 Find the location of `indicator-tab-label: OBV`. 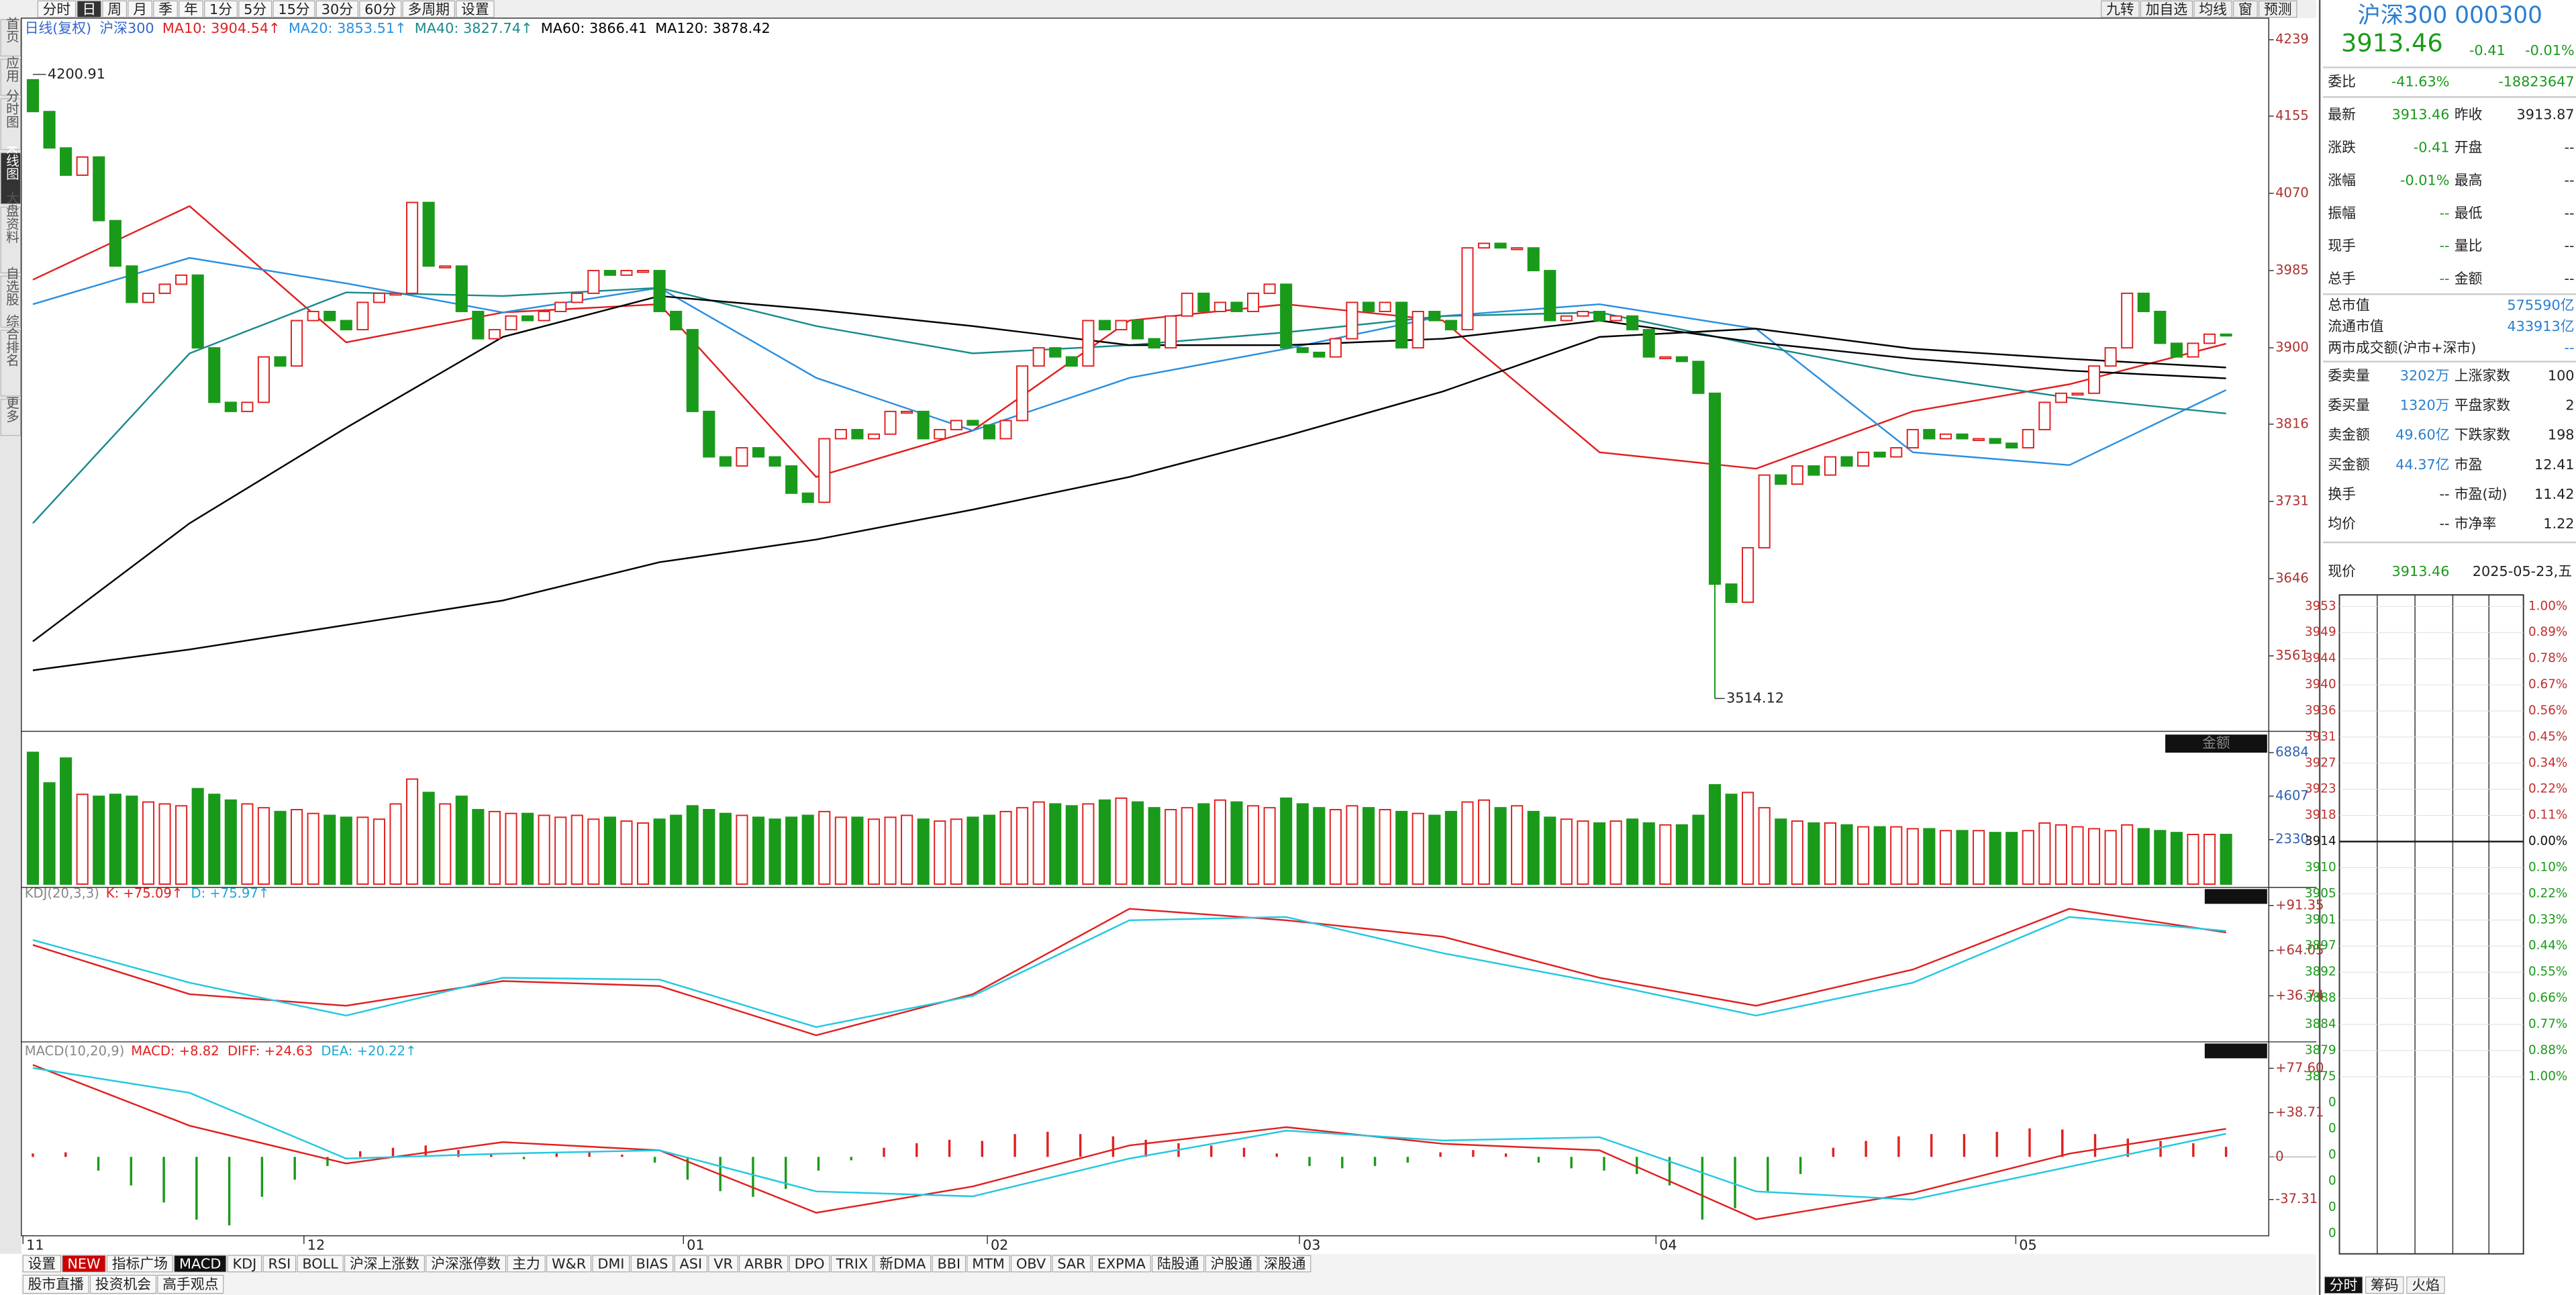

indicator-tab-label: OBV is located at coordinates (1031, 1264).